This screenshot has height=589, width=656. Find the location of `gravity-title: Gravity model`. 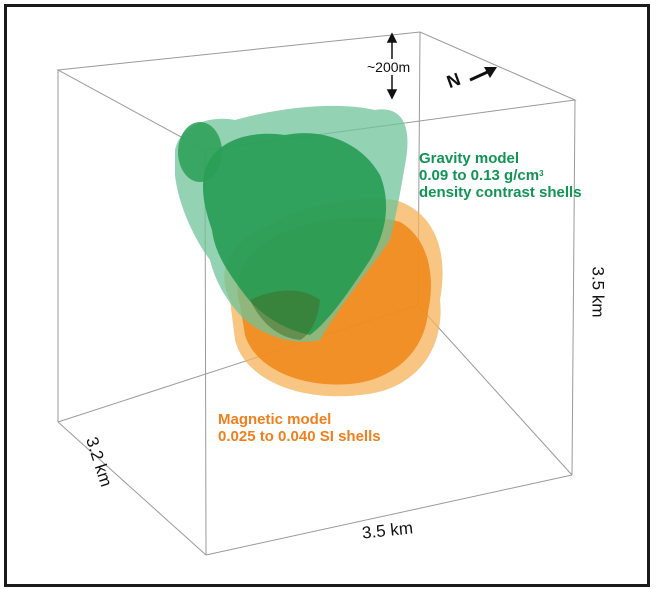

gravity-title: Gravity model is located at coordinates (469, 158).